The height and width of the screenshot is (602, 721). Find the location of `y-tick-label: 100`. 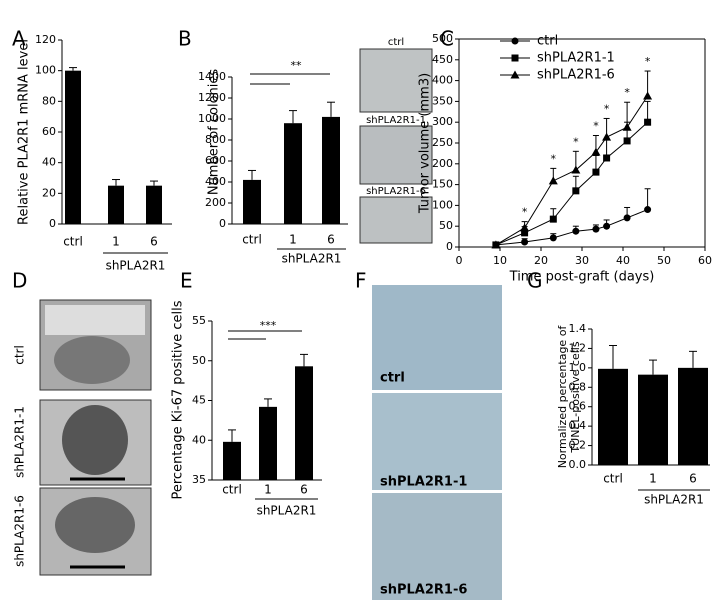

y-tick-label: 100 is located at coordinates (442, 204).